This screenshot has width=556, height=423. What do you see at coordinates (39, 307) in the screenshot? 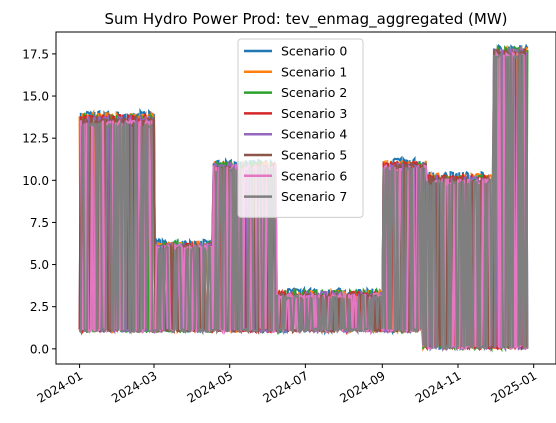
I see `y-tick-label-1: 2.5` at bounding box center [39, 307].